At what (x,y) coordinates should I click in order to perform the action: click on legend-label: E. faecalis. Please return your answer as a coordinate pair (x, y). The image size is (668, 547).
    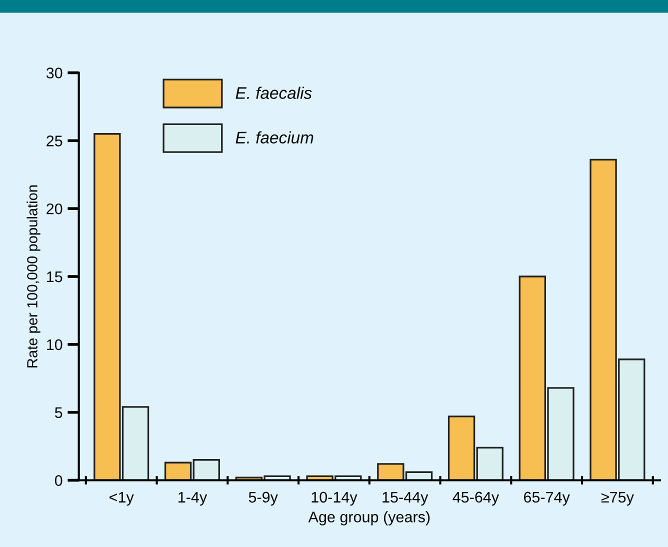
    Looking at the image, I should click on (274, 92).